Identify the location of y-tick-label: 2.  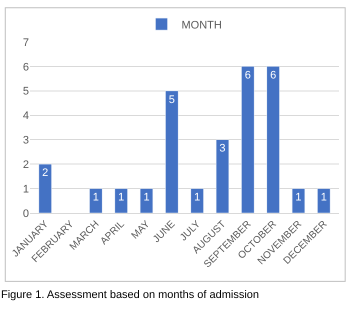
(25, 164).